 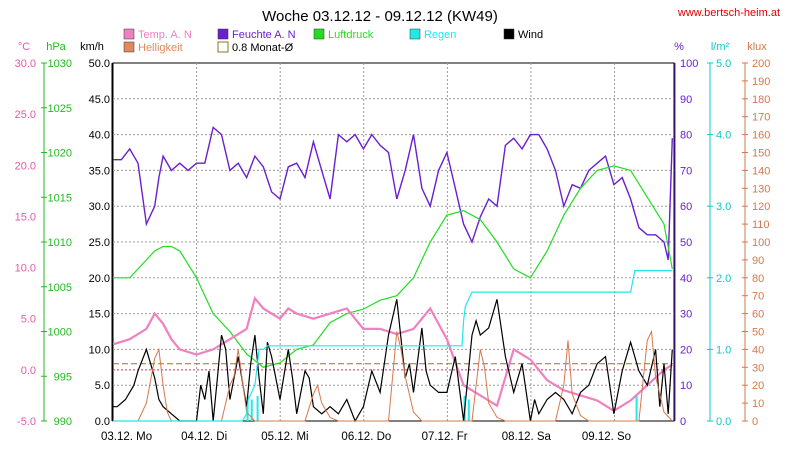 I want to click on wind-tick-label: 30.0, so click(x=99, y=207).